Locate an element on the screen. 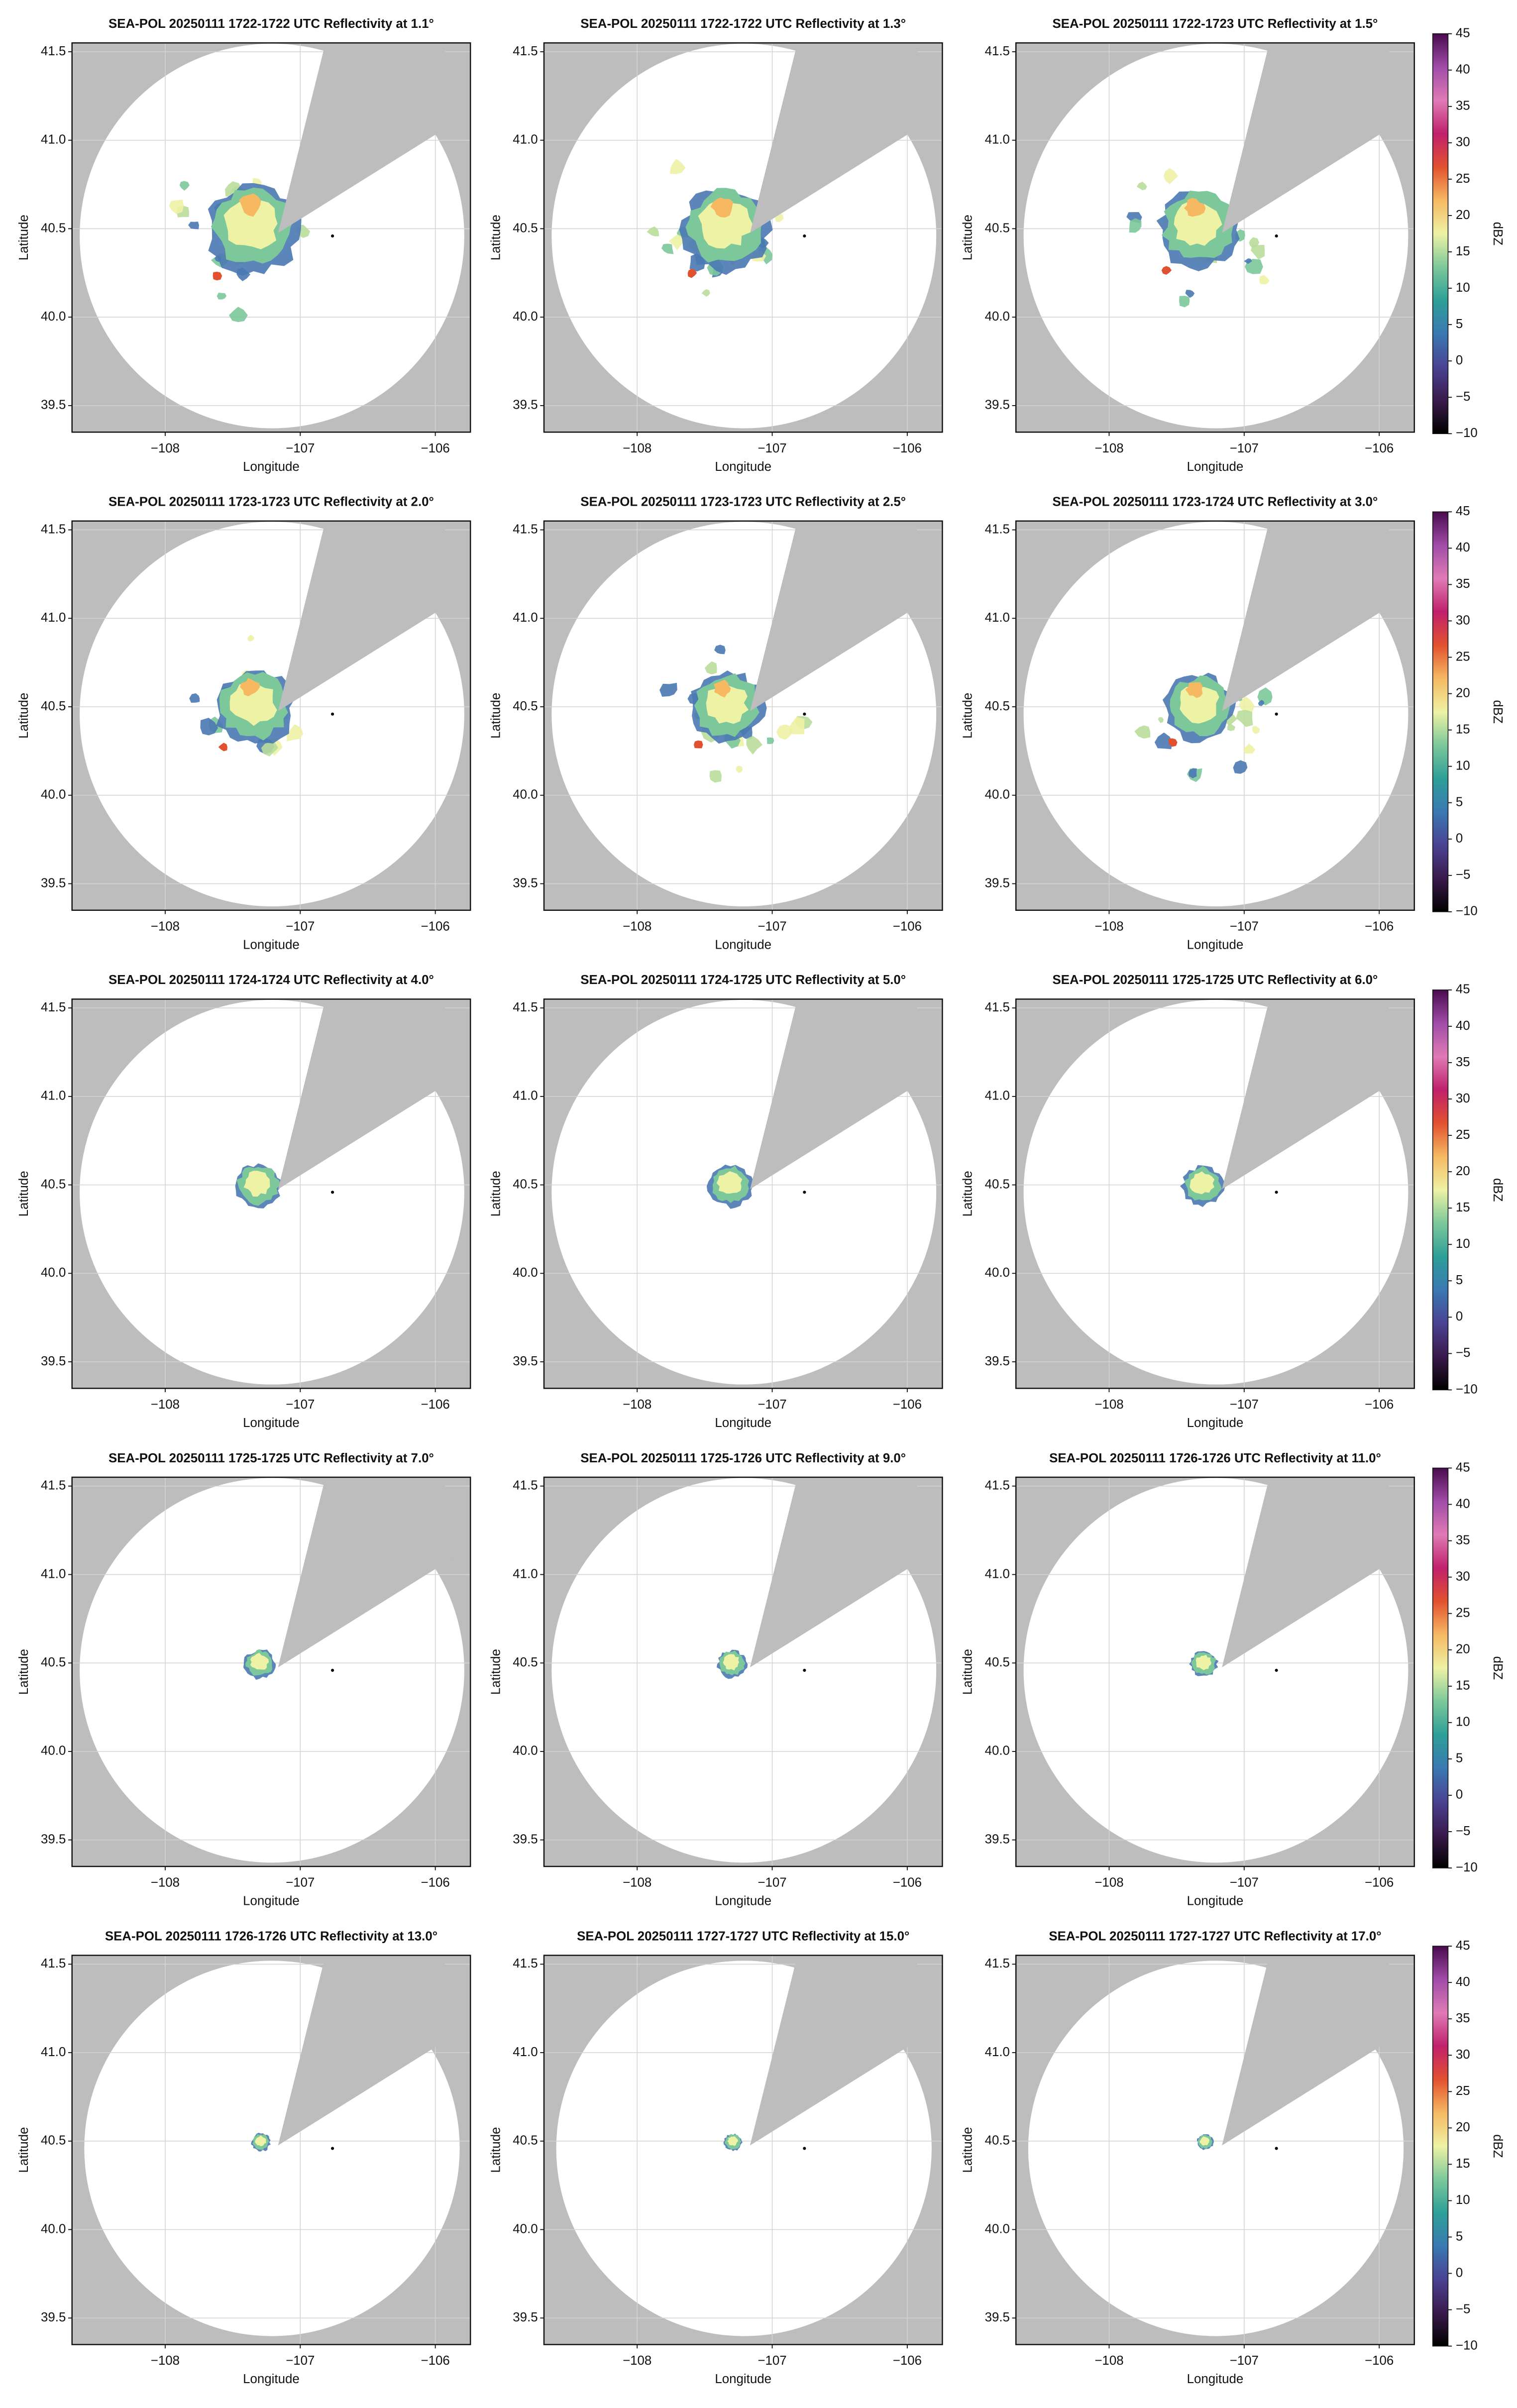 This screenshot has width=1517, height=2408. colorbar-tick-label: 35 is located at coordinates (1463, 1540).